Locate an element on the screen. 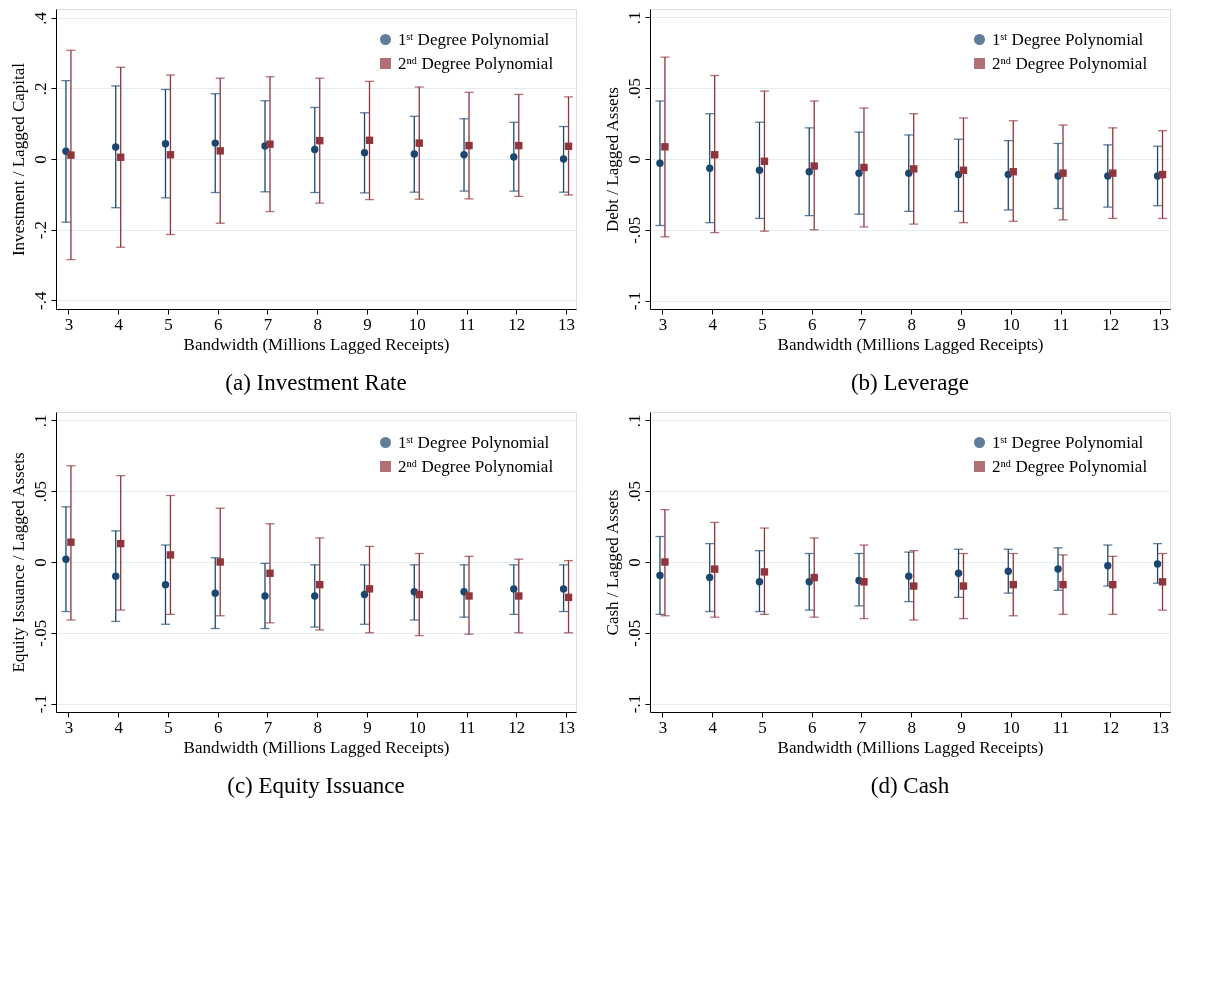  text: (c) Equity Issuance is located at coordinates (316, 785).